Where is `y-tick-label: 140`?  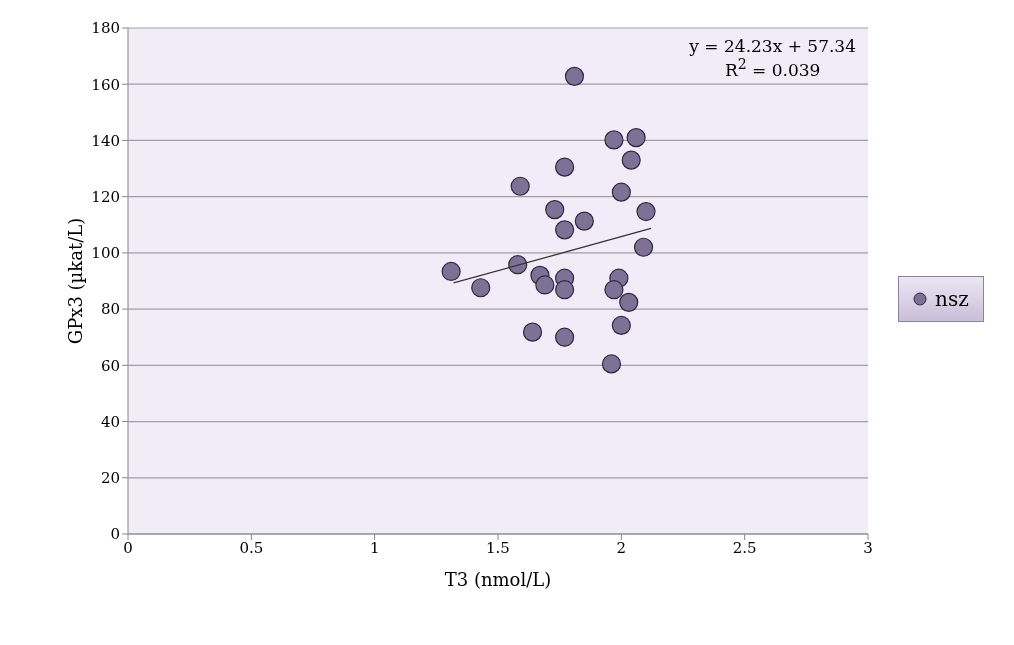
y-tick-label: 140 is located at coordinates (105, 140).